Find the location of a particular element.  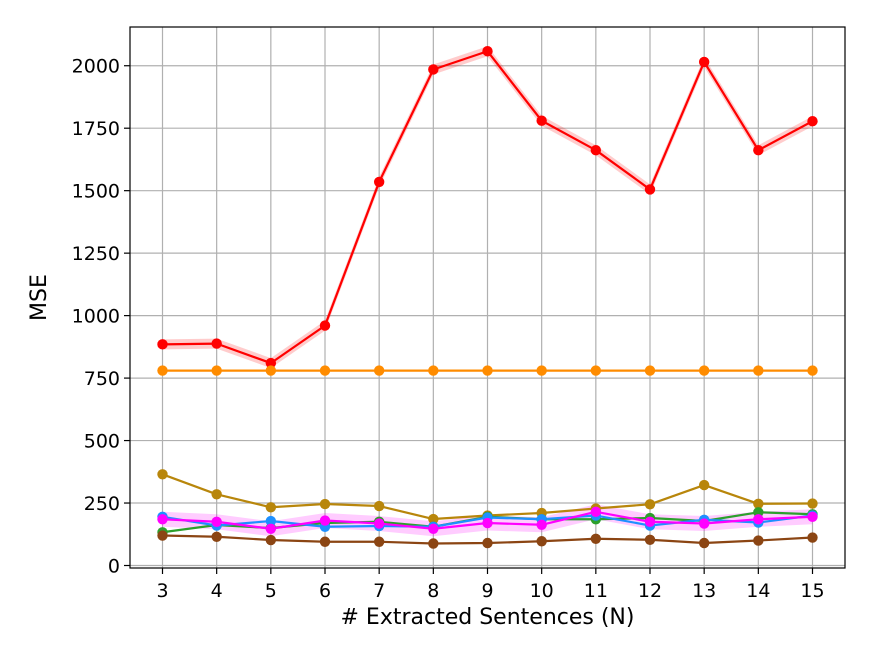

x-tick-label: 12 is located at coordinates (650, 591).